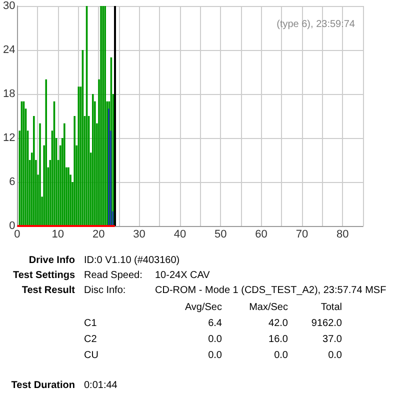 This screenshot has height=397, width=400. I want to click on text: 42.0, so click(278, 323).